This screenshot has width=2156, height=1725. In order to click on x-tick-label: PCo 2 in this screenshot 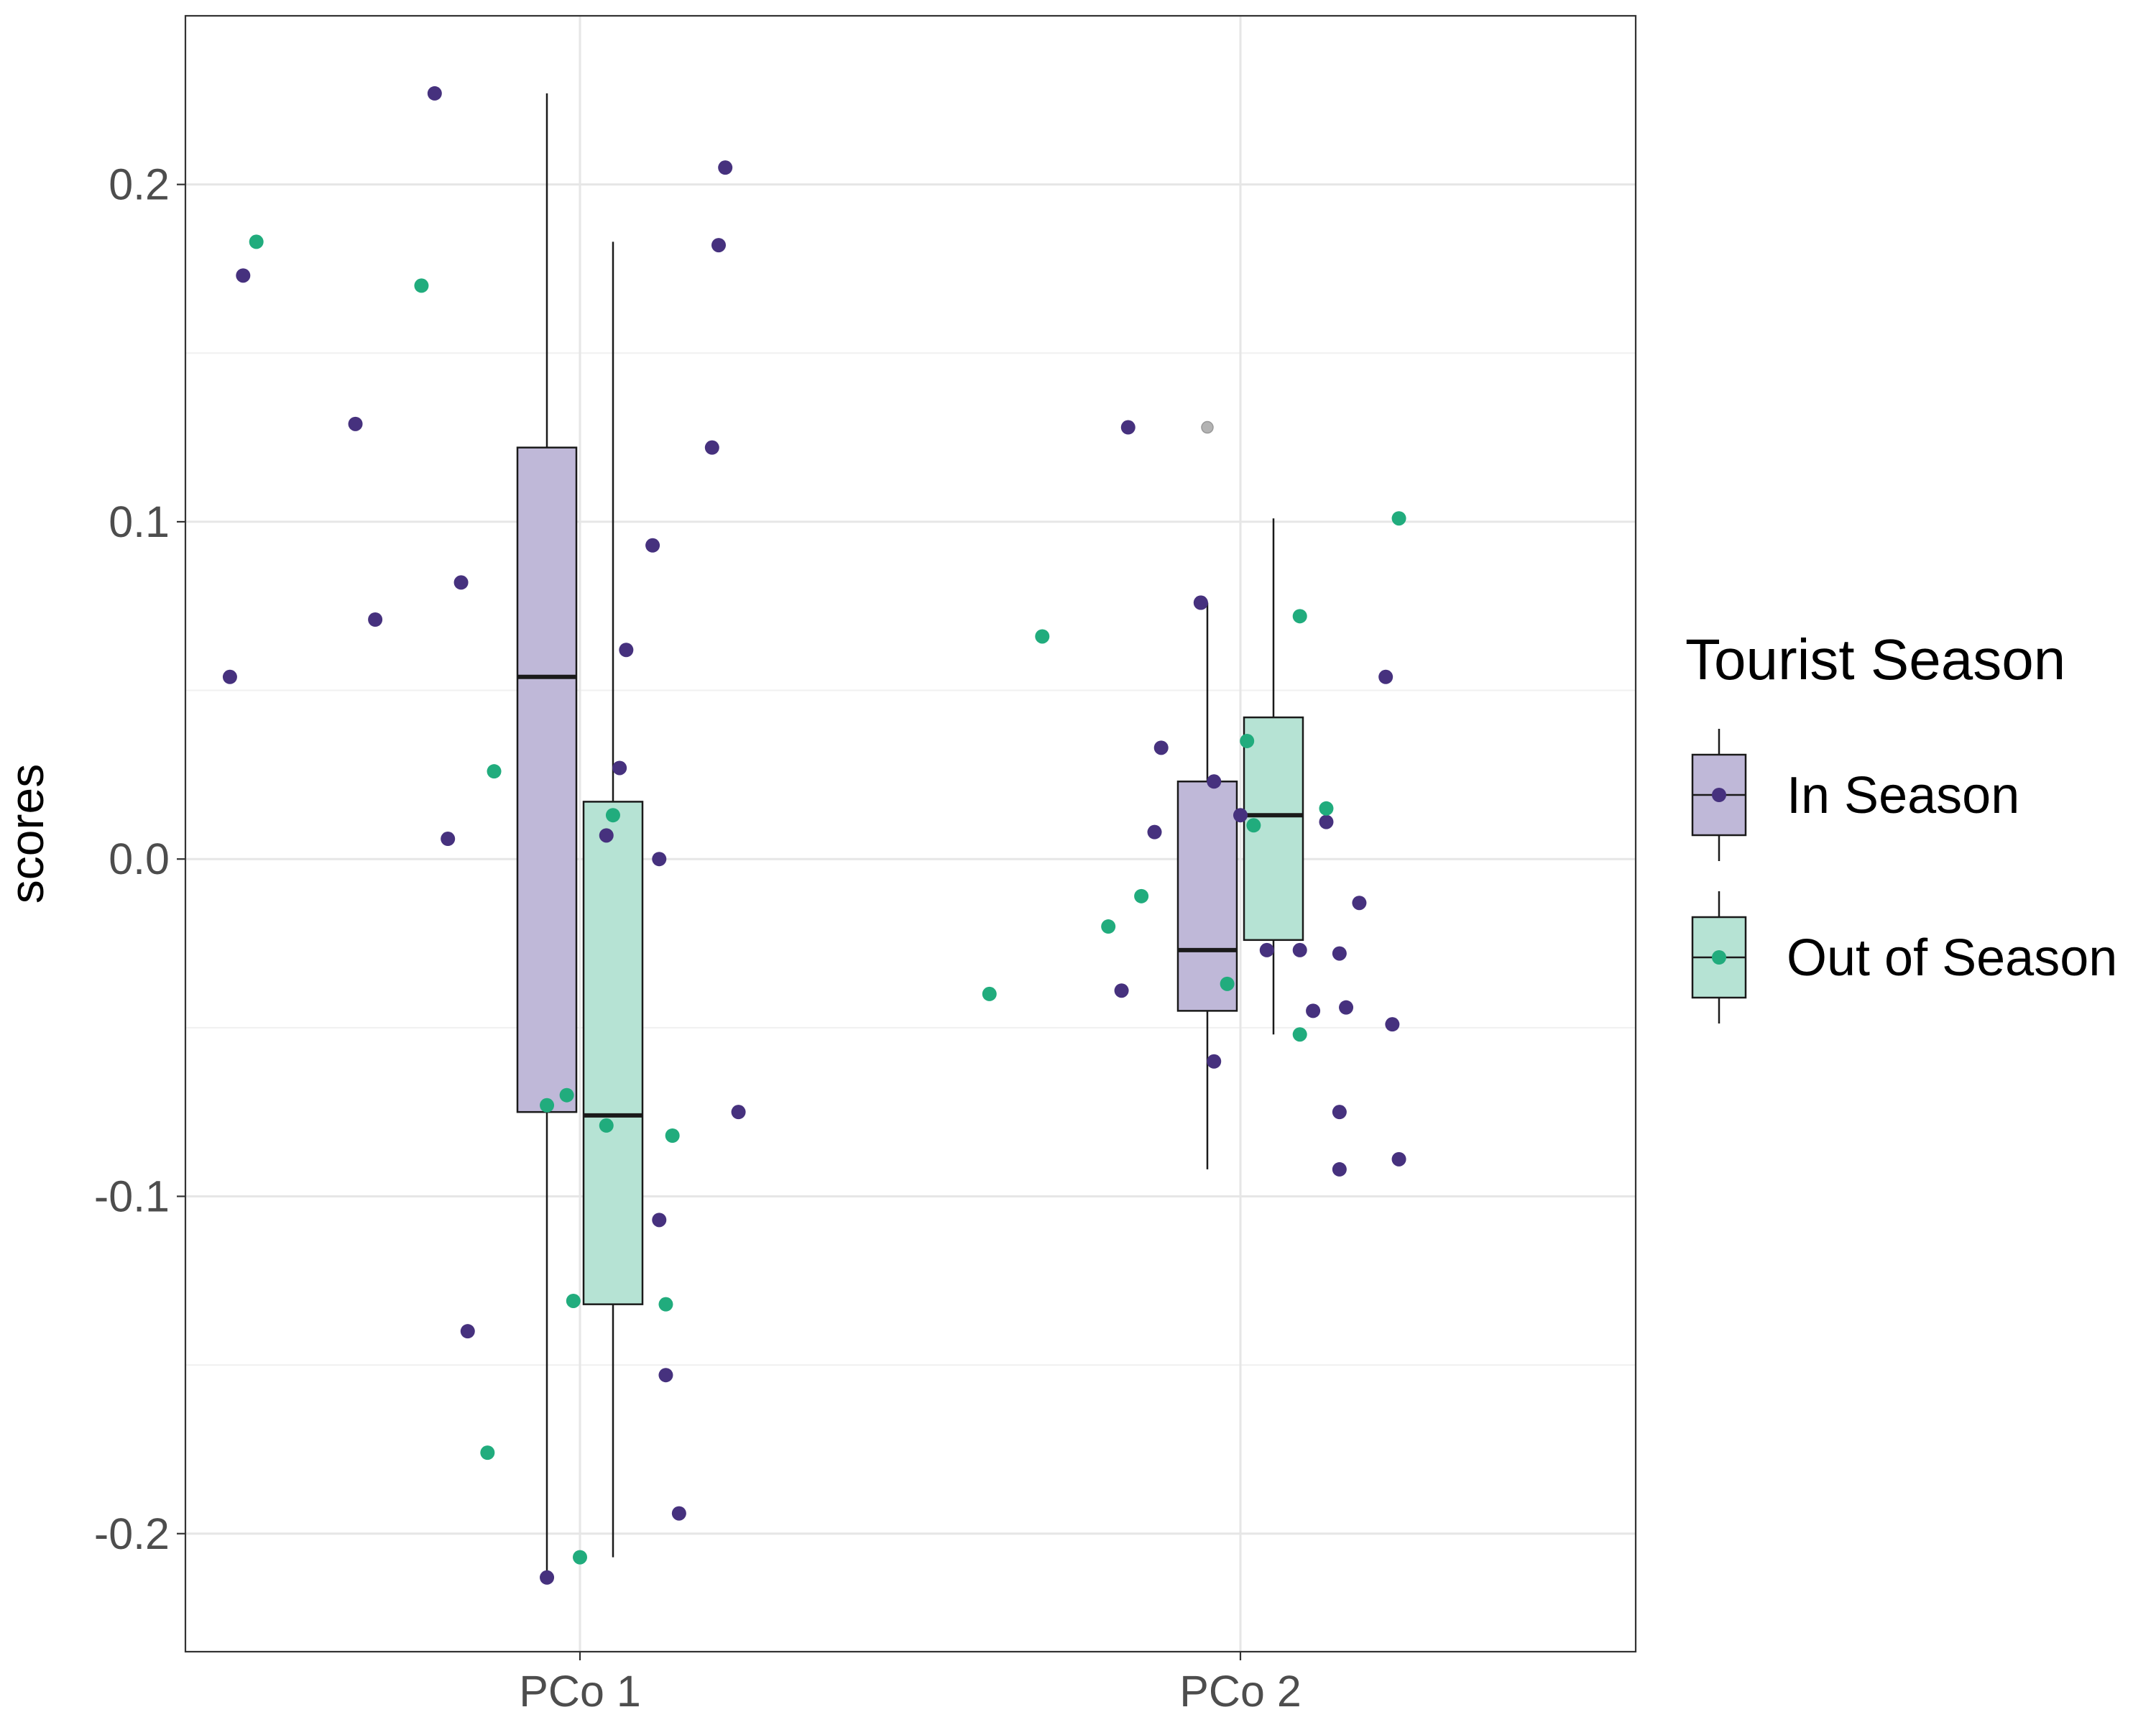, I will do `click(1240, 1691)`.